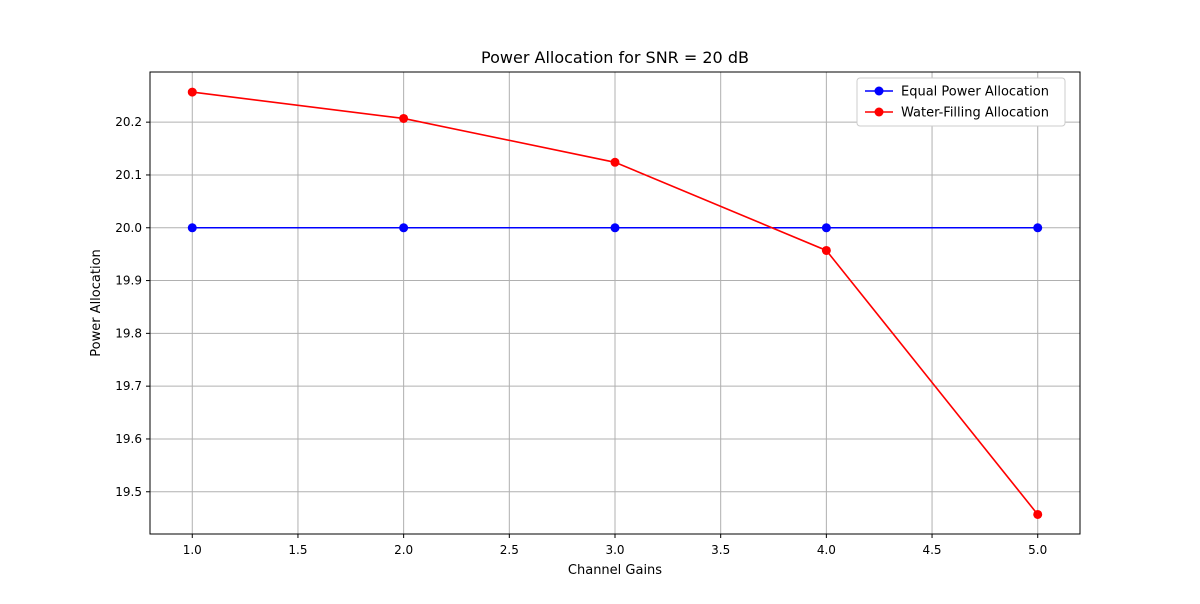 The height and width of the screenshot is (604, 1200). Describe the element at coordinates (128, 386) in the screenshot. I see `y-tick-label: 19.7` at that location.